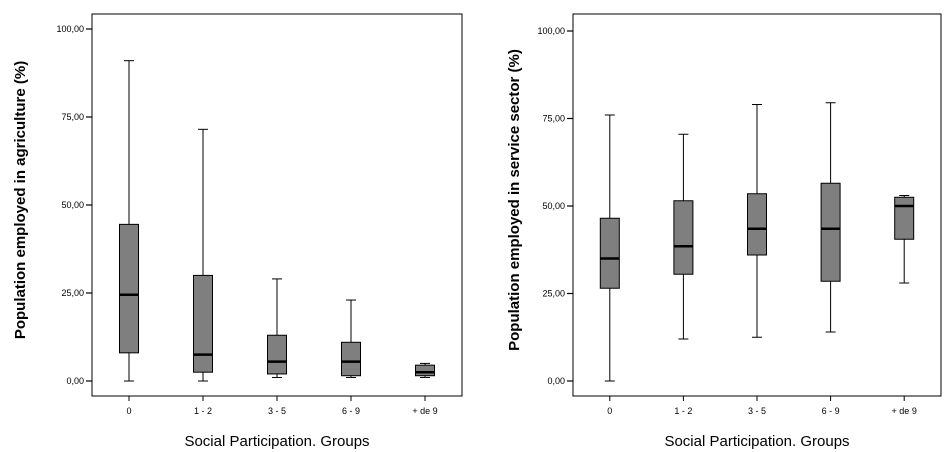 This screenshot has height=452, width=947. What do you see at coordinates (20, 200) in the screenshot?
I see `y-axis-label: Population employed in agriculture (%)` at bounding box center [20, 200].